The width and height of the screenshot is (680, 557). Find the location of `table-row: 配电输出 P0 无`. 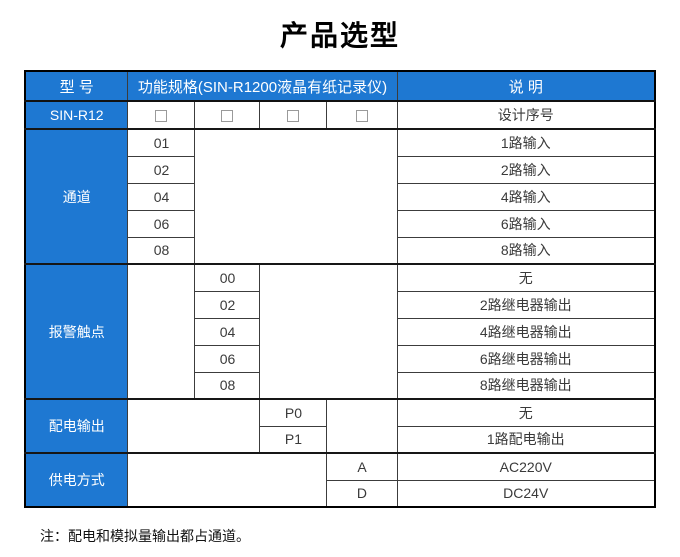

table-row: 配电输出 P0 无 is located at coordinates (340, 426).